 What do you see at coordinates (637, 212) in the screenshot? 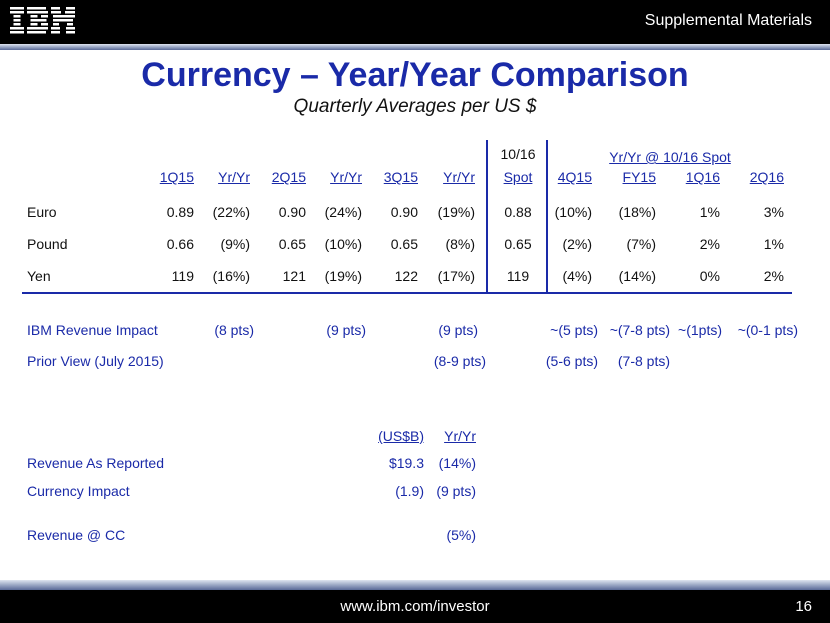
I see `table-cell: (18%)` at bounding box center [637, 212].